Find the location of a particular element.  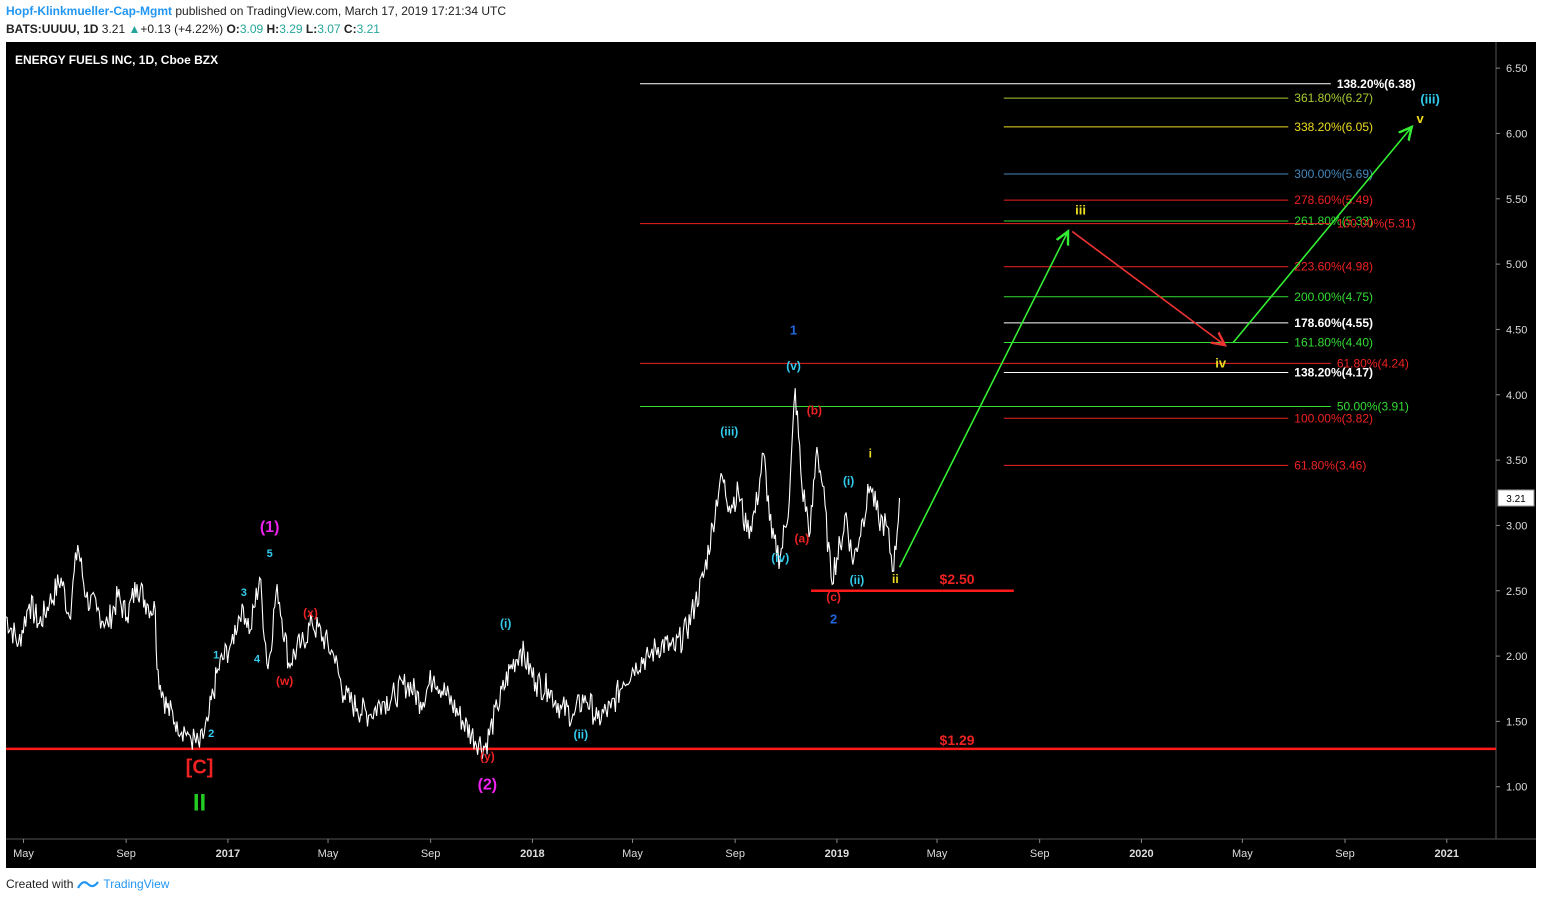

fib-level-label: 161.80%(4.40) is located at coordinates (1333, 343).